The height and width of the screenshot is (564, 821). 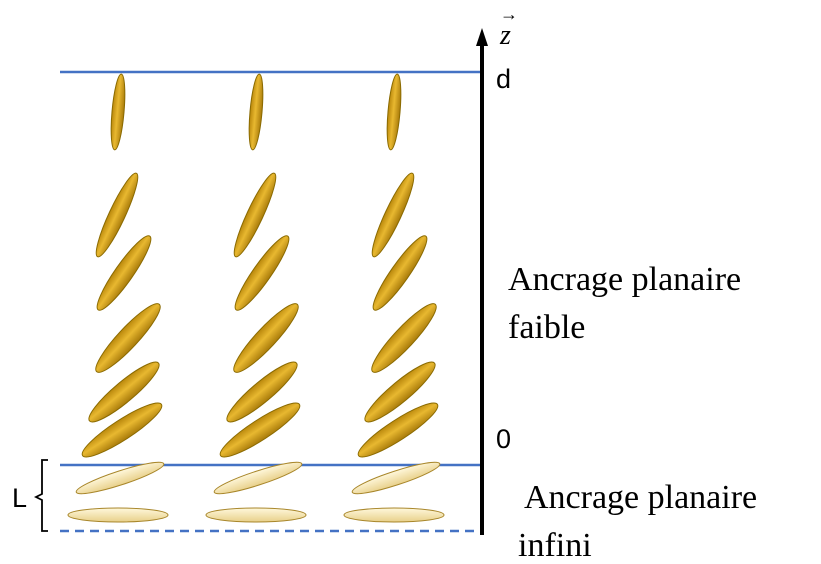 What do you see at coordinates (509, 14) in the screenshot?
I see `z-vector-arrow: →` at bounding box center [509, 14].